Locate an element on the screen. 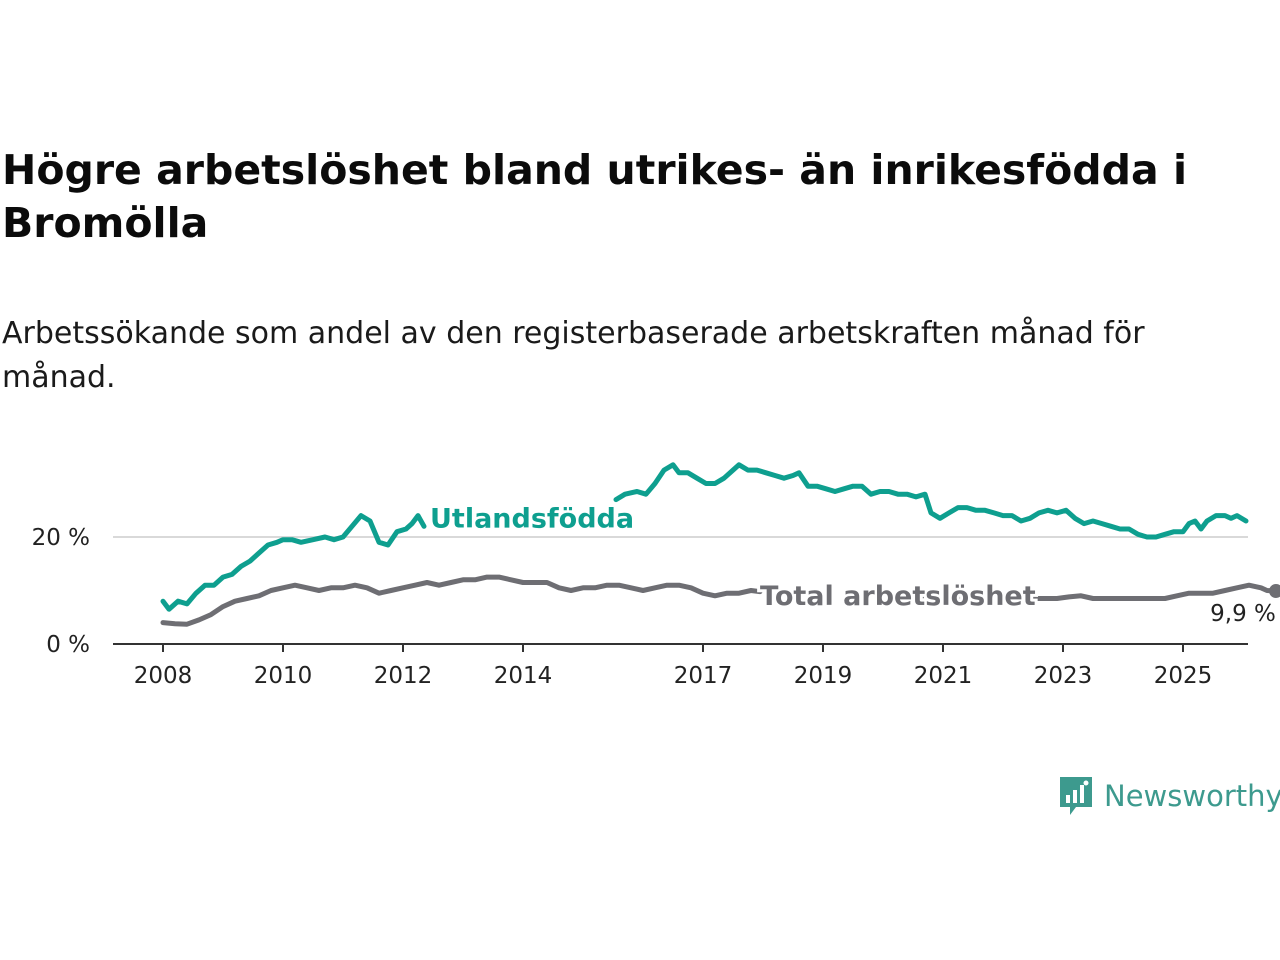 This screenshot has height=960, width=1280. x-tick-label: 2014 is located at coordinates (523, 676).